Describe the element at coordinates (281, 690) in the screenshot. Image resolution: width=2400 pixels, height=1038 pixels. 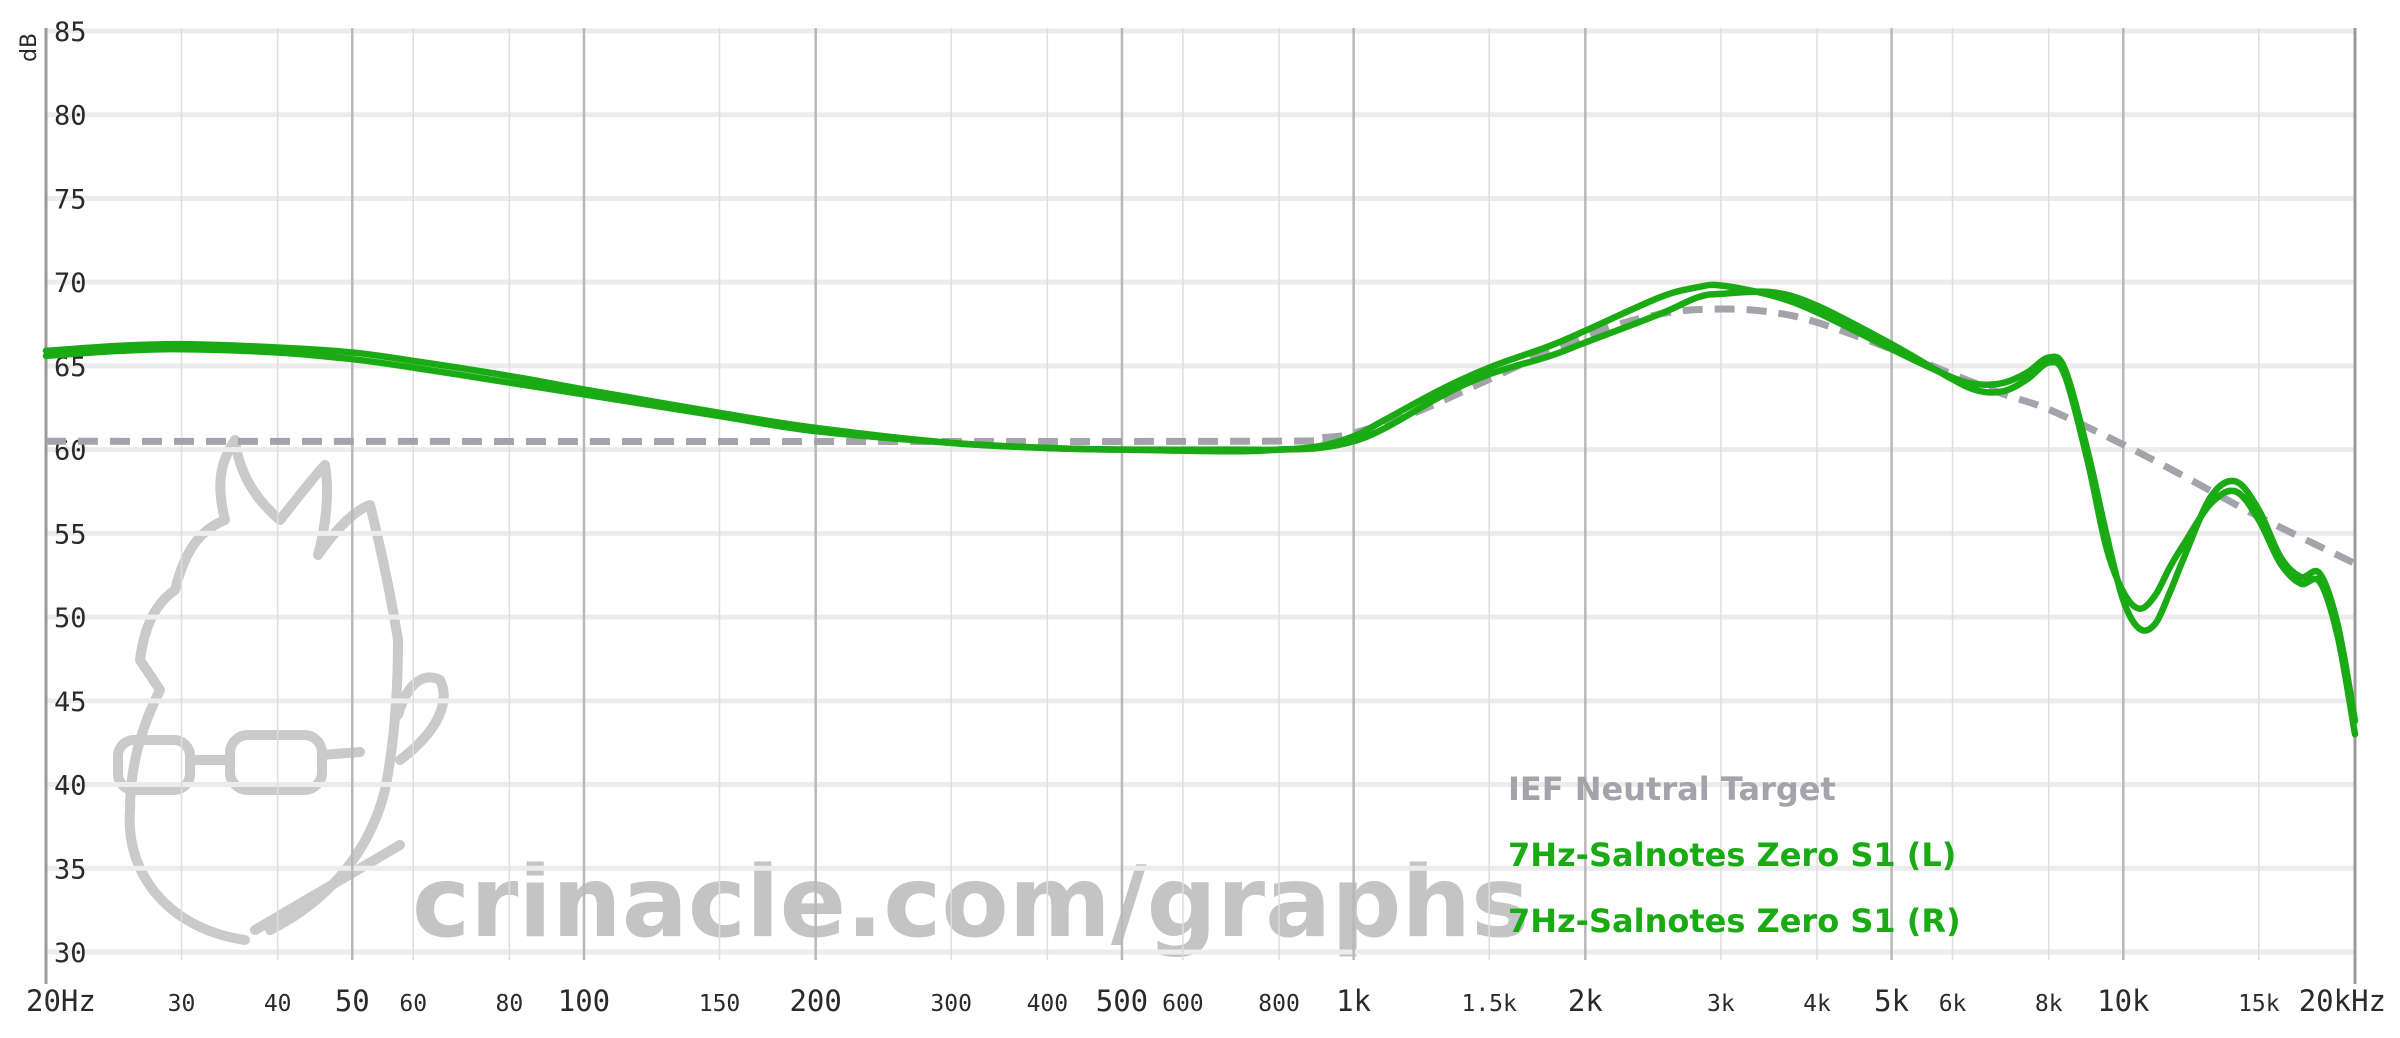
I see `crinacle-logo` at that location.